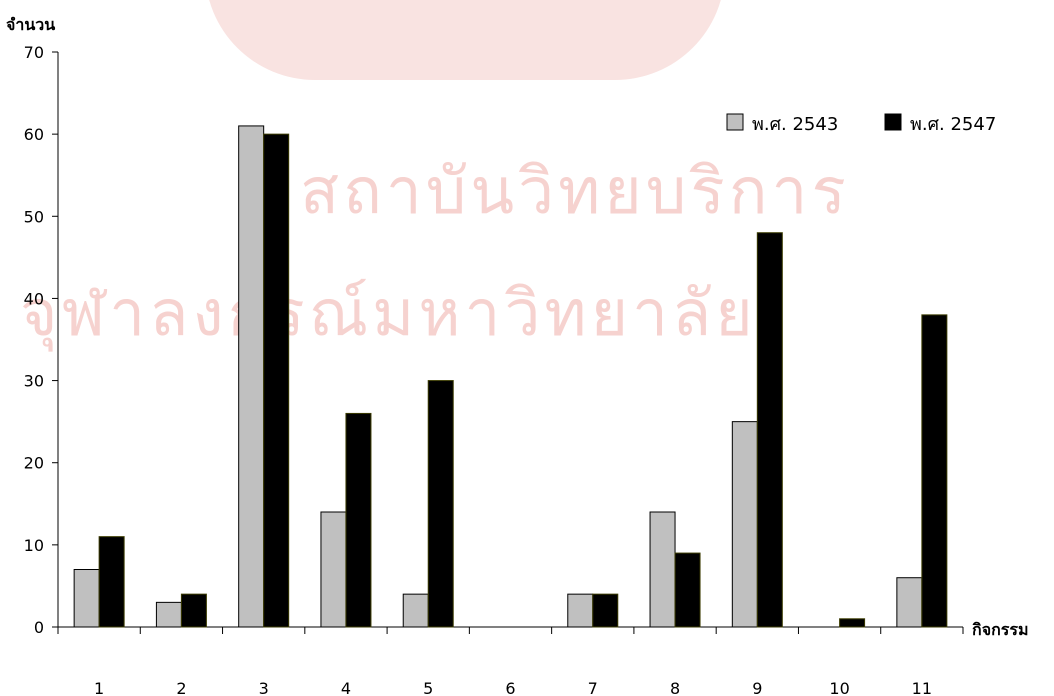 This screenshot has height=696, width=1054. I want to click on y-tick-label: 30, so click(34, 381).